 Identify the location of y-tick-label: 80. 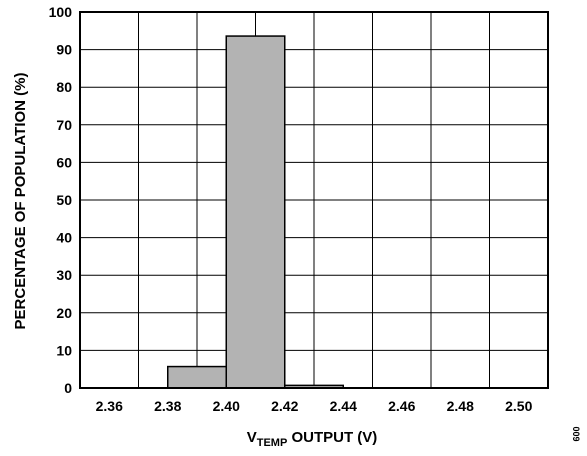
(64, 87).